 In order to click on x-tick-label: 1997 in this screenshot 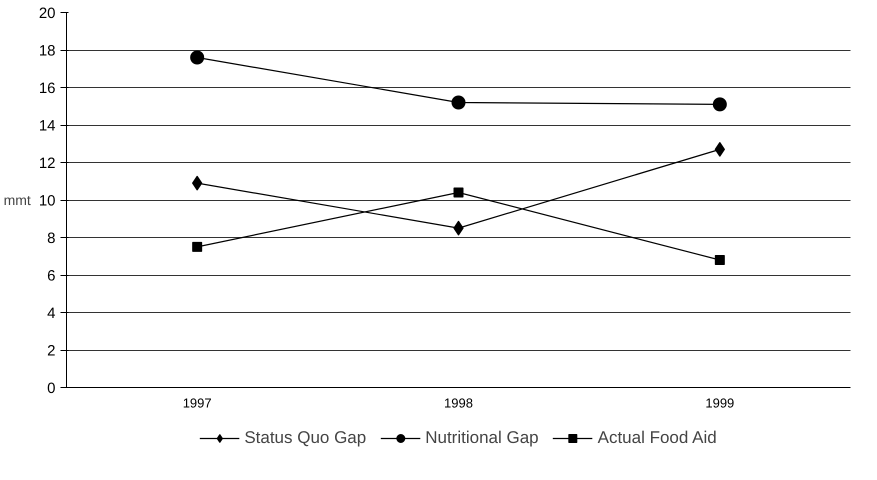, I will do `click(197, 403)`.